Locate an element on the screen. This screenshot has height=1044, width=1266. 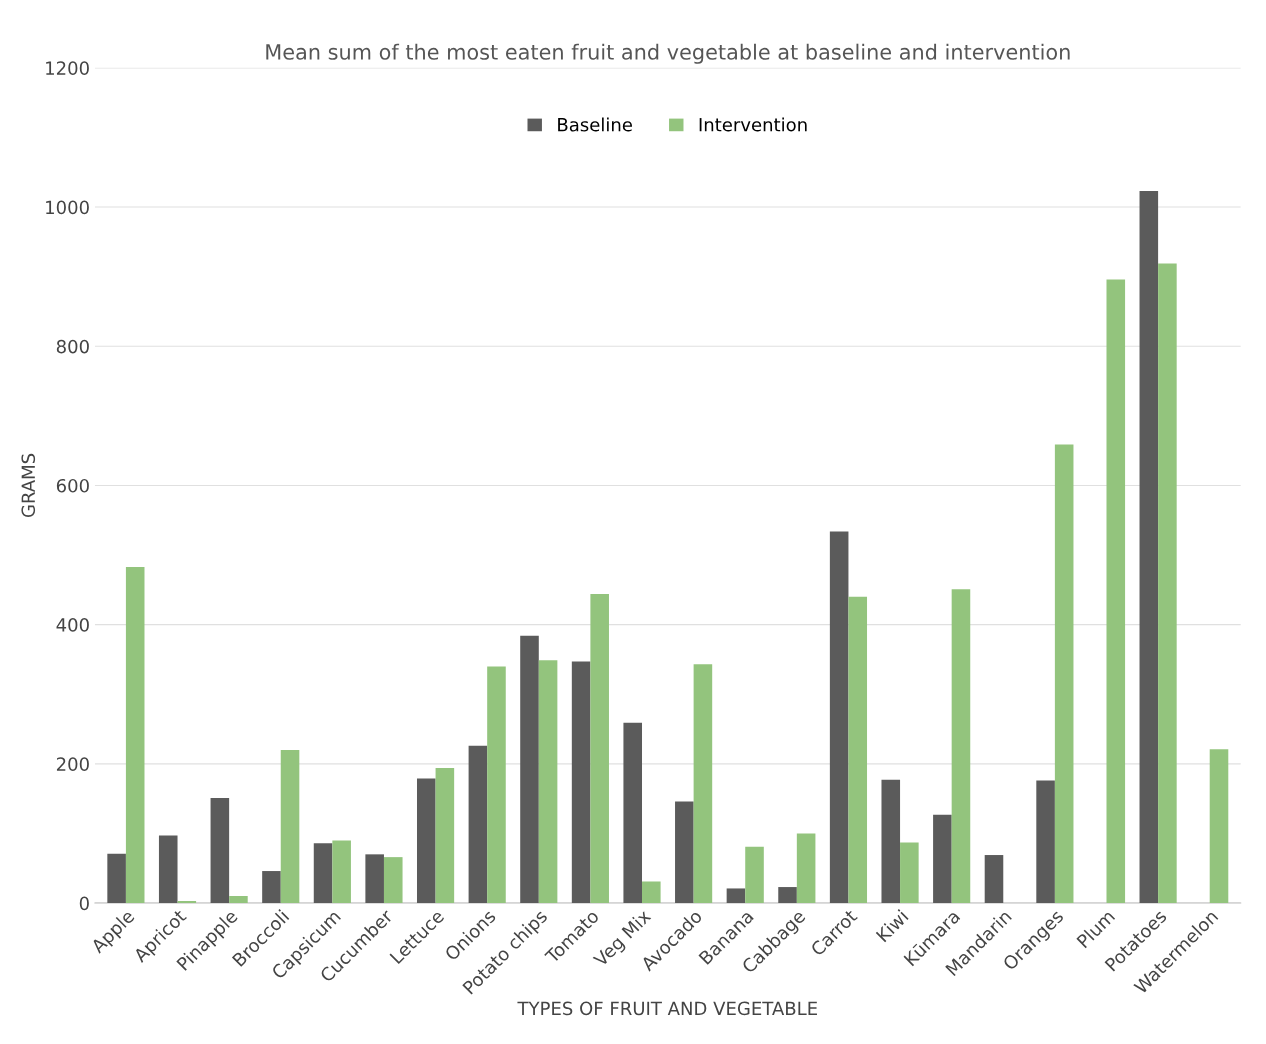
y-tick-label: 200 is located at coordinates (72, 764).